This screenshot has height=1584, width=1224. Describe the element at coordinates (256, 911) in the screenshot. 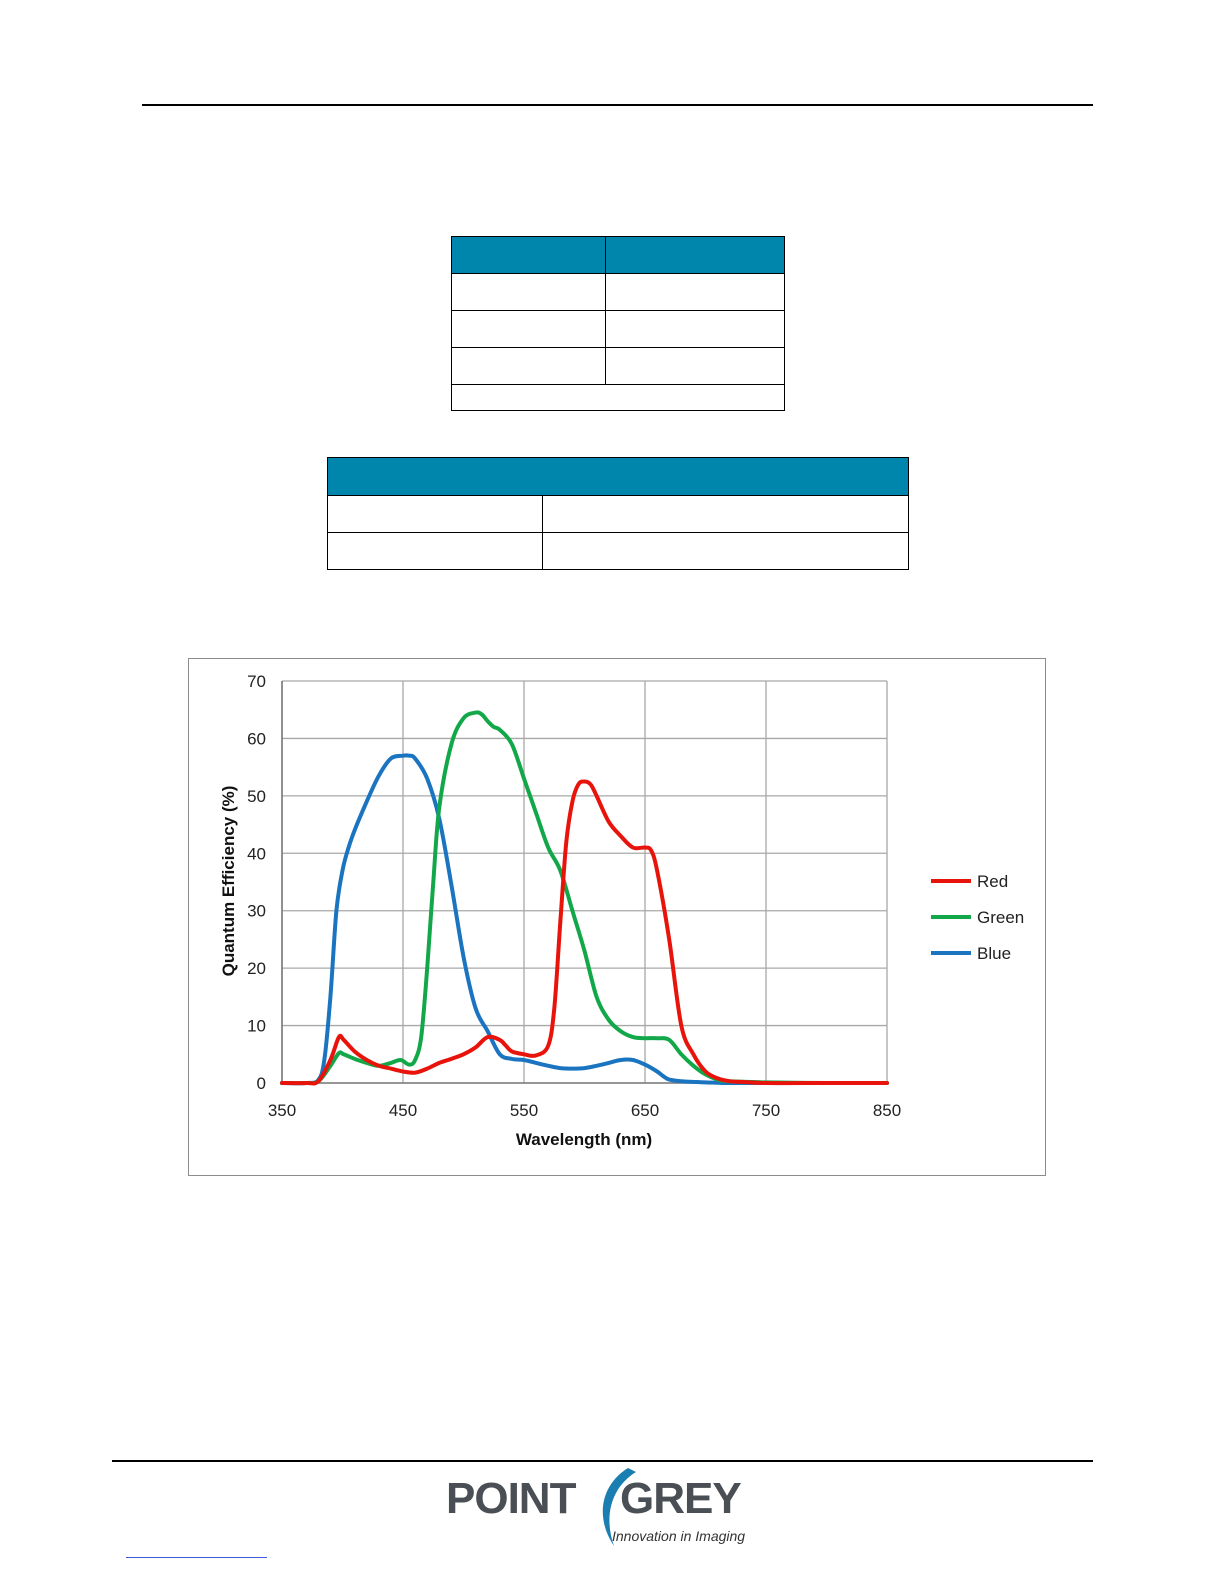

I see `y-tick-label: 30` at that location.